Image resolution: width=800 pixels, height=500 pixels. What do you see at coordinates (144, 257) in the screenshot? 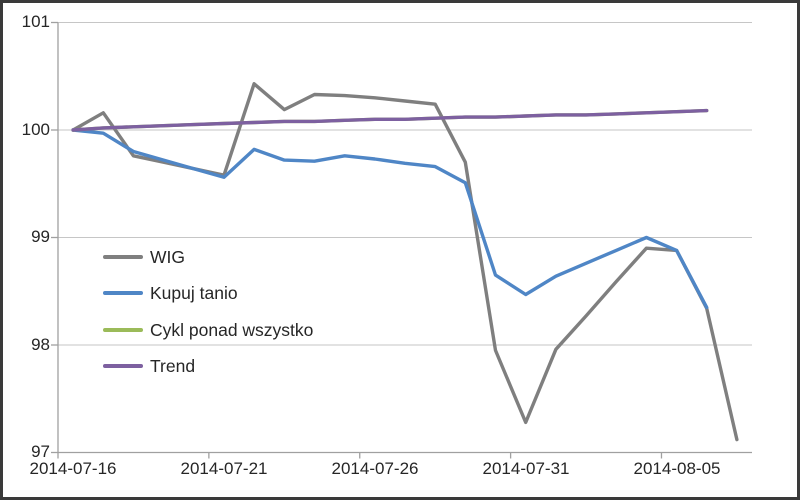
I see `legend-item-wig: WIG` at bounding box center [144, 257].